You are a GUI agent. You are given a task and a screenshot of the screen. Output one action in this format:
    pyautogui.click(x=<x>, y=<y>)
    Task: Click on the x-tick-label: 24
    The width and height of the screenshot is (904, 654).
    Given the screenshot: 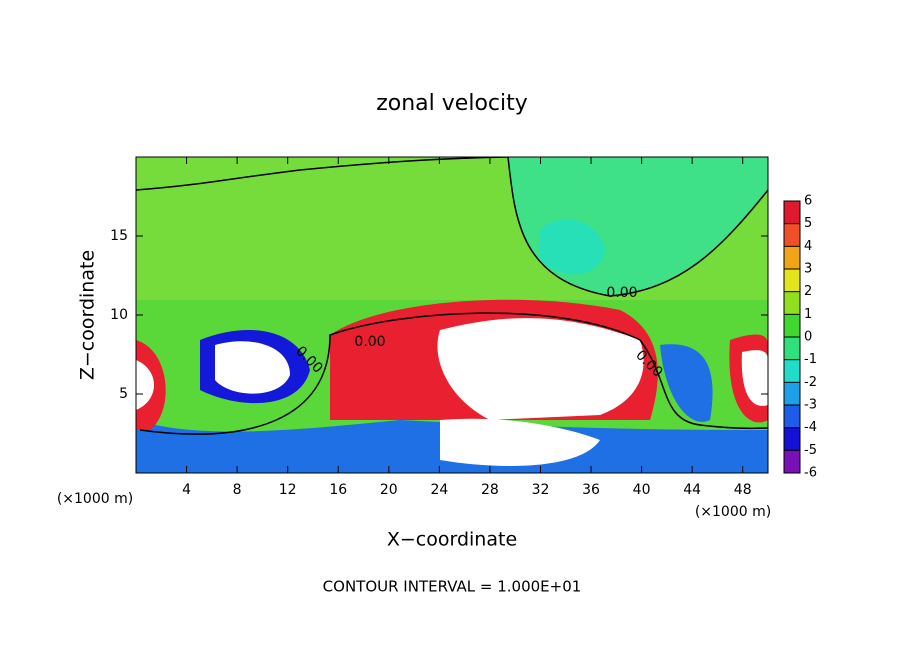 What is the action you would take?
    pyautogui.click(x=439, y=490)
    